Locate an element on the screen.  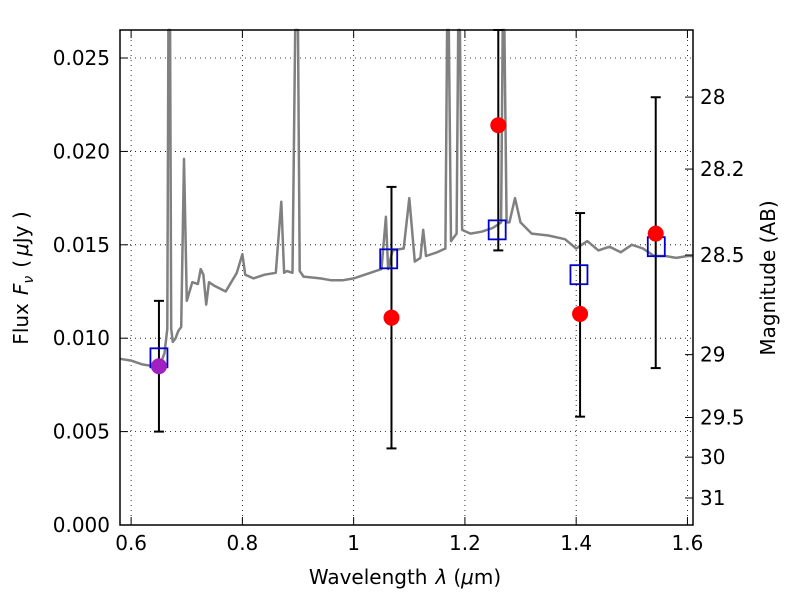
x-tick-label: 1.2 is located at coordinates (465, 543).